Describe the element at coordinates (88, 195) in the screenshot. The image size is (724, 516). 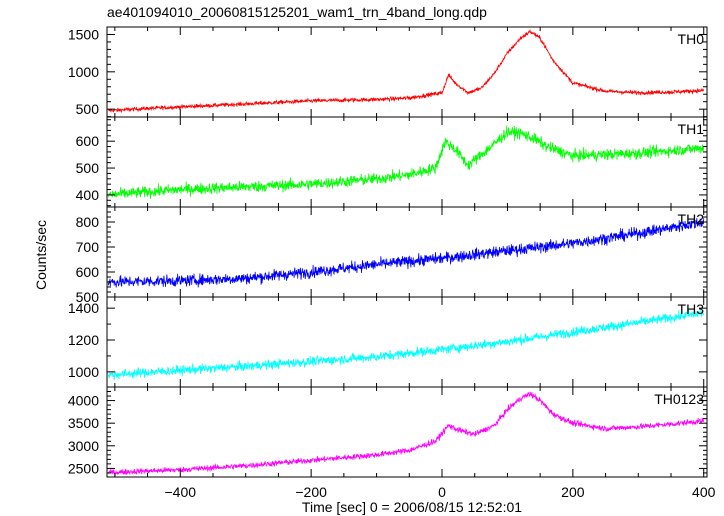
I see `y-tick-label: 400` at that location.